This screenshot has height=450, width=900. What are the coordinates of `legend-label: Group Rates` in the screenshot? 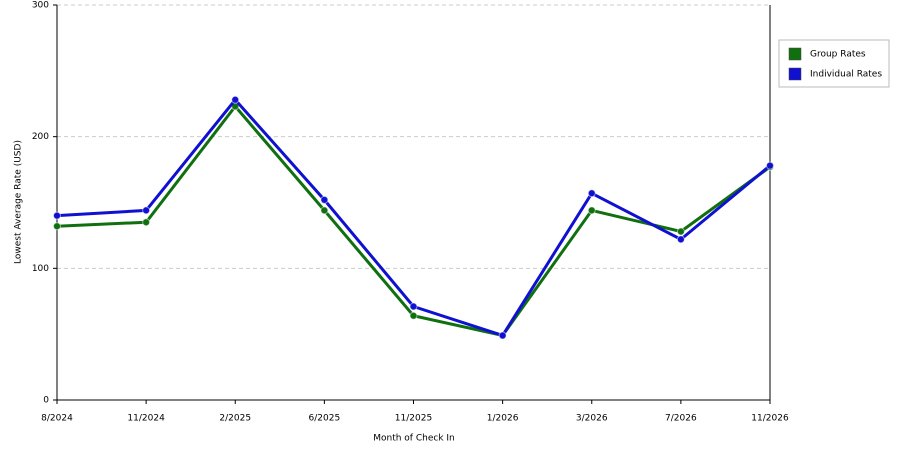 It's located at (838, 55).